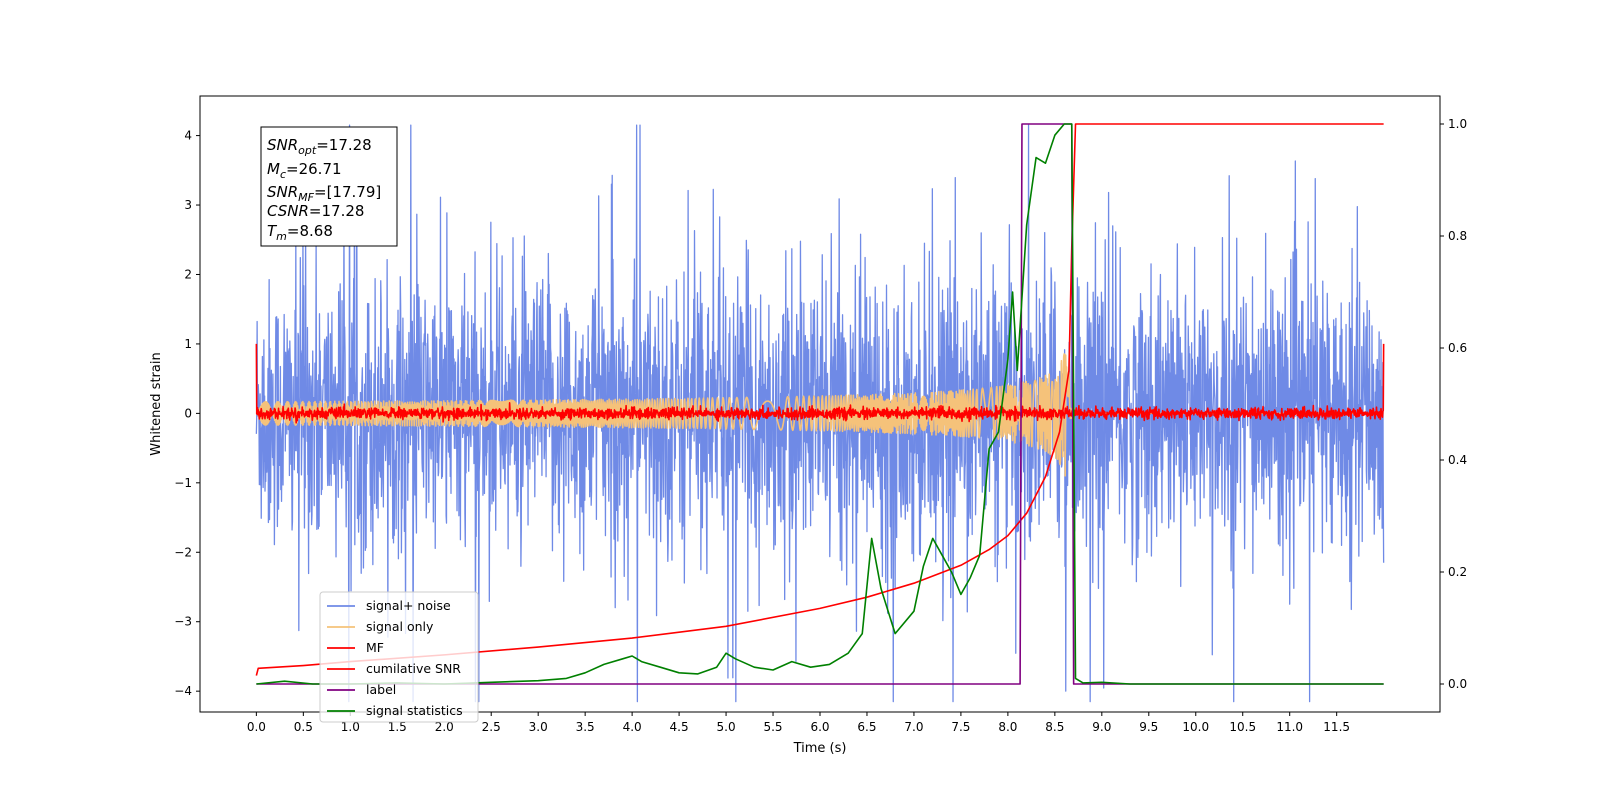 This screenshot has width=1600, height=800. Describe the element at coordinates (183, 622) in the screenshot. I see `y-tick-label: −3` at that location.